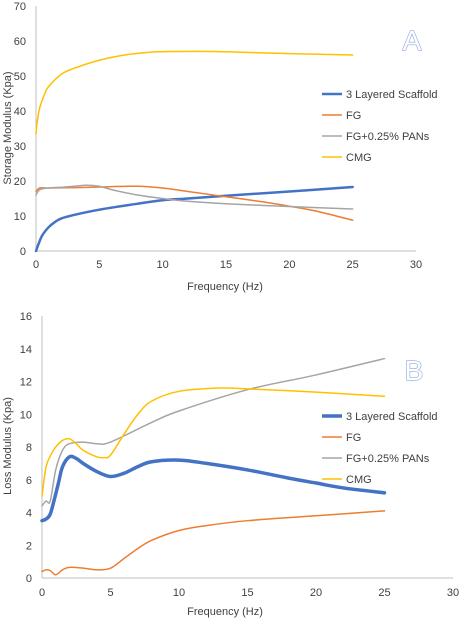 Image resolution: width=474 pixels, height=620 pixels. I want to click on y-tick-label: 4, so click(29, 514).